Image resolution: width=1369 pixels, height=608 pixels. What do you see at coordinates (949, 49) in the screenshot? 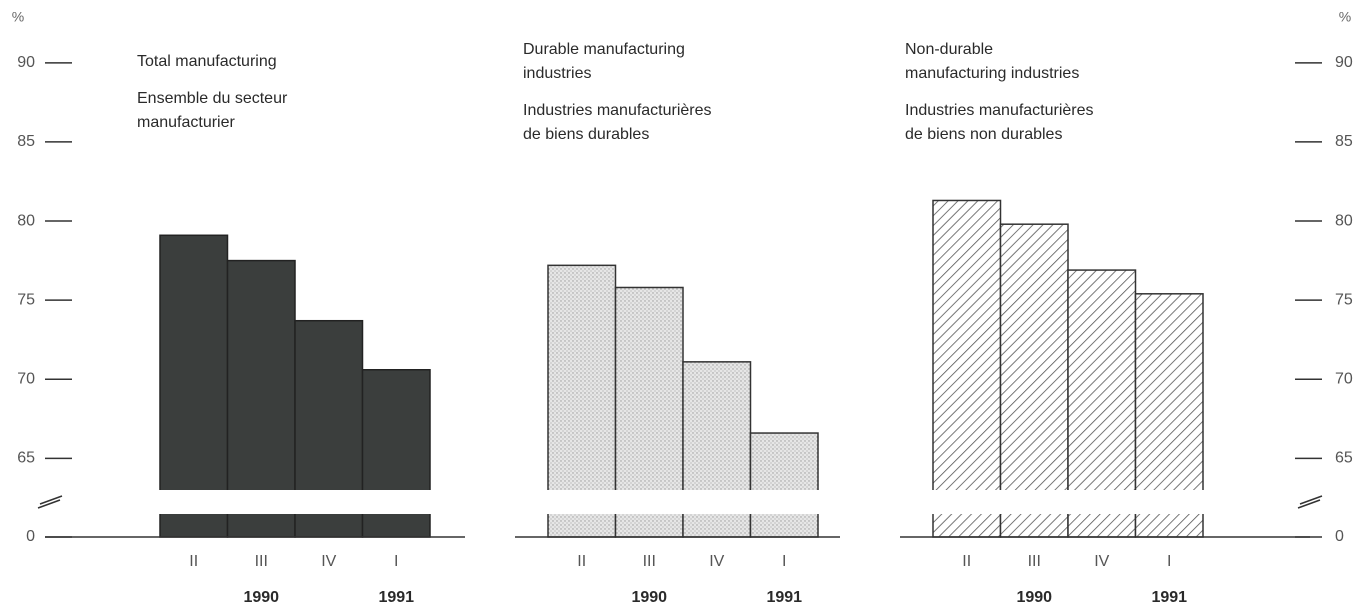
I see `panel-title: Non-durable` at bounding box center [949, 49].